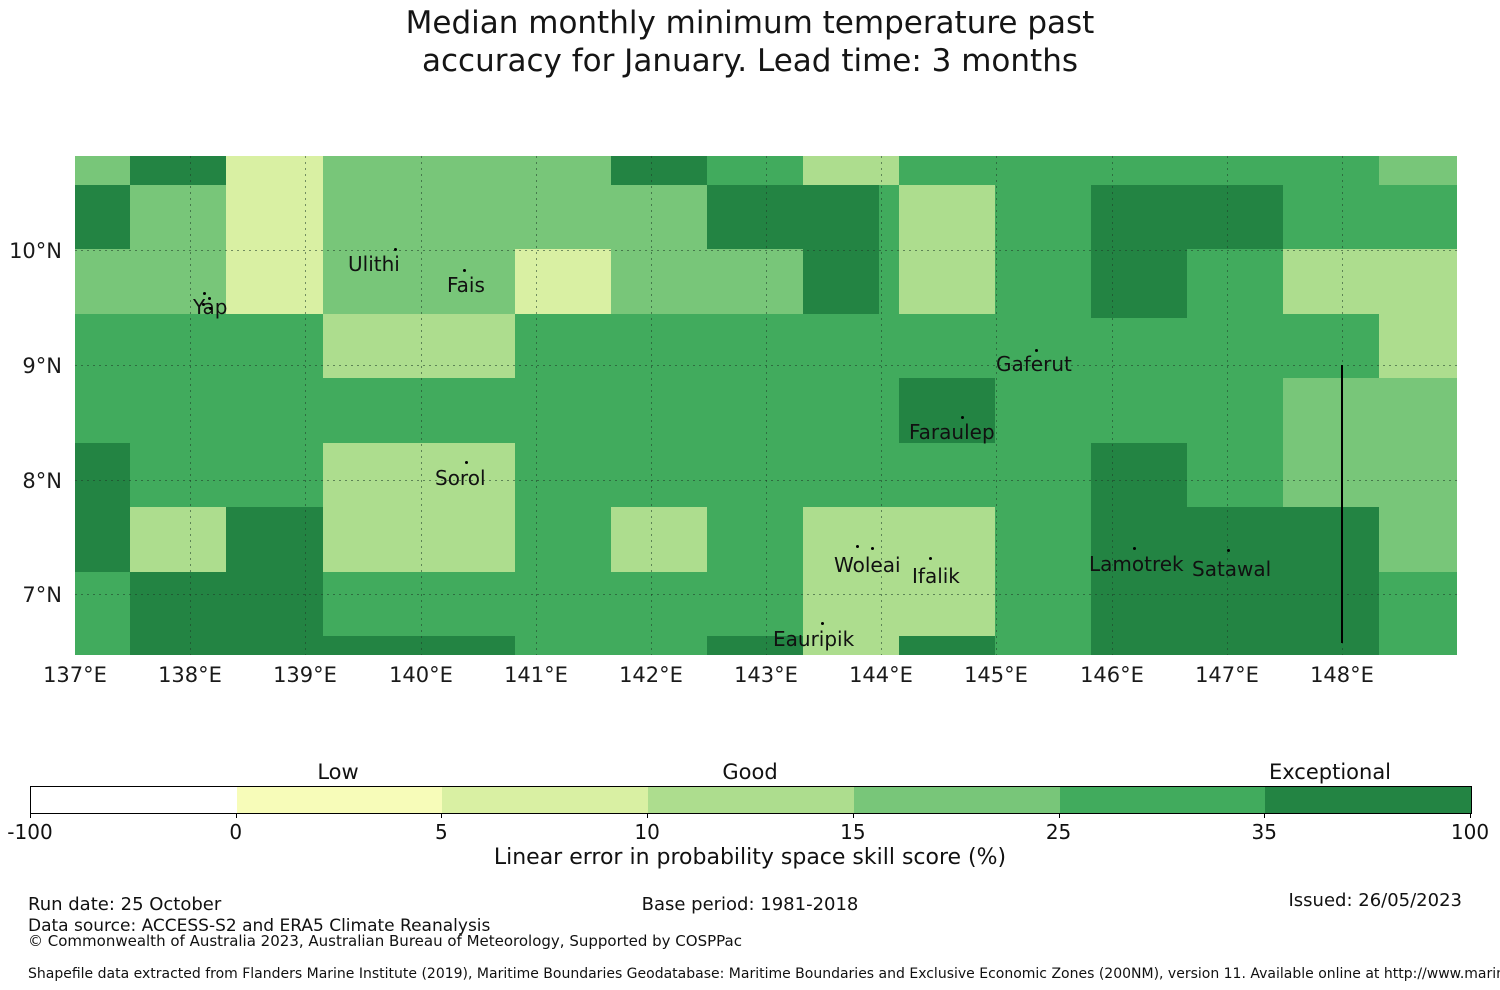  I want to click on x-tick-label: 141°E, so click(536, 675).